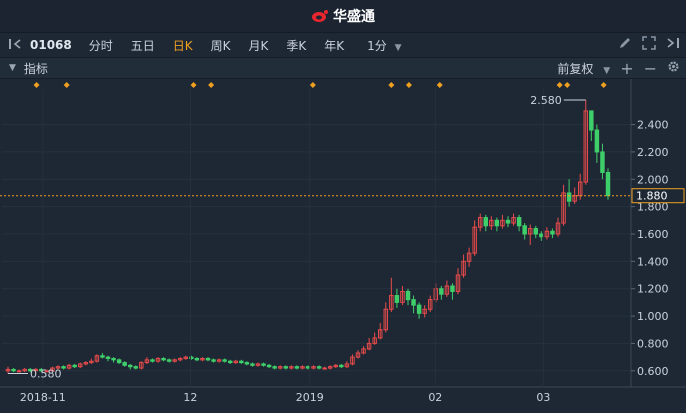  Describe the element at coordinates (296, 45) in the screenshot. I see `tab-period-5: 季K` at that location.